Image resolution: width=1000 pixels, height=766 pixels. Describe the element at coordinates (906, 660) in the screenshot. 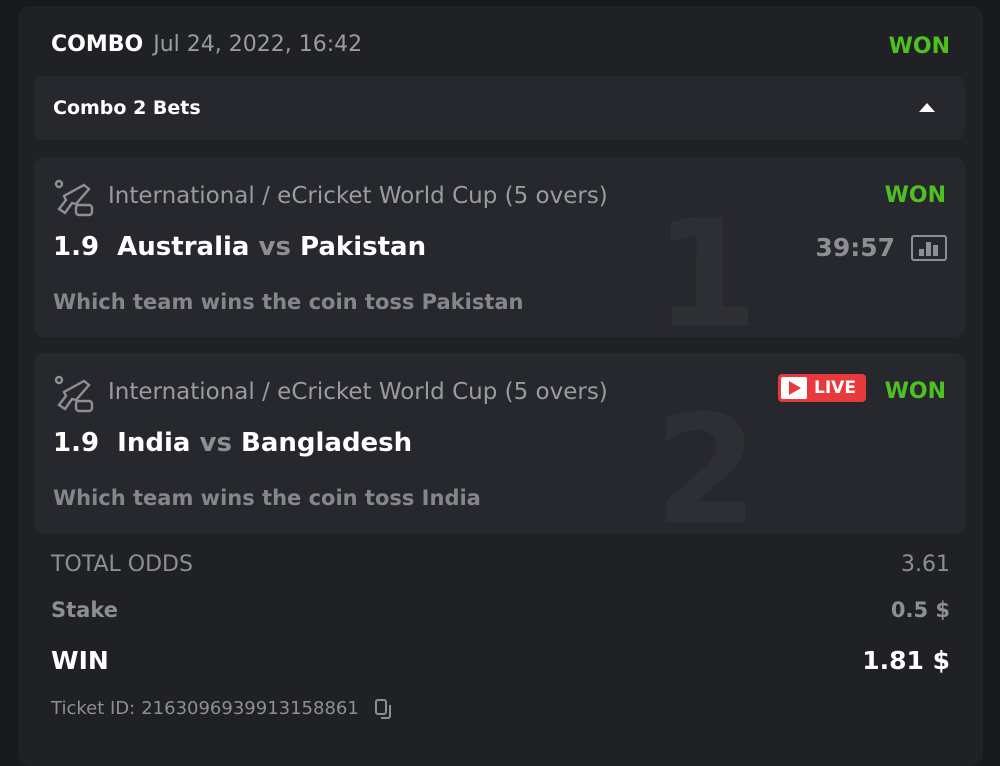

I see `win-value: 1.81 $` at that location.